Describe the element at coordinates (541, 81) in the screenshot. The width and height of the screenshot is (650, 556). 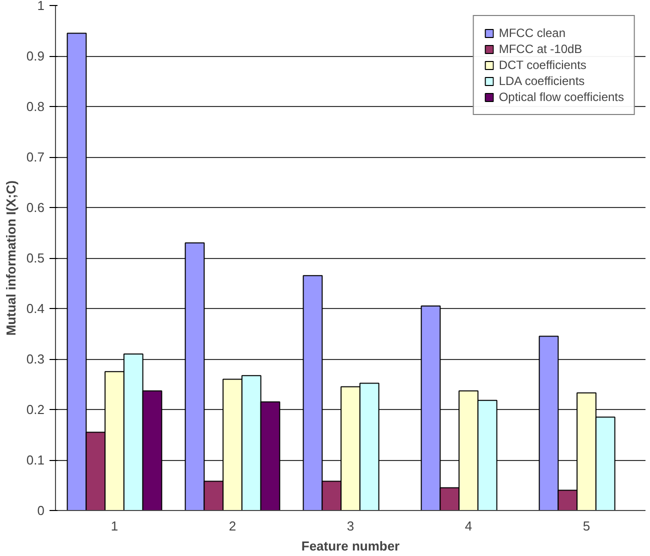
I see `legend-label: LDA coefficients` at that location.